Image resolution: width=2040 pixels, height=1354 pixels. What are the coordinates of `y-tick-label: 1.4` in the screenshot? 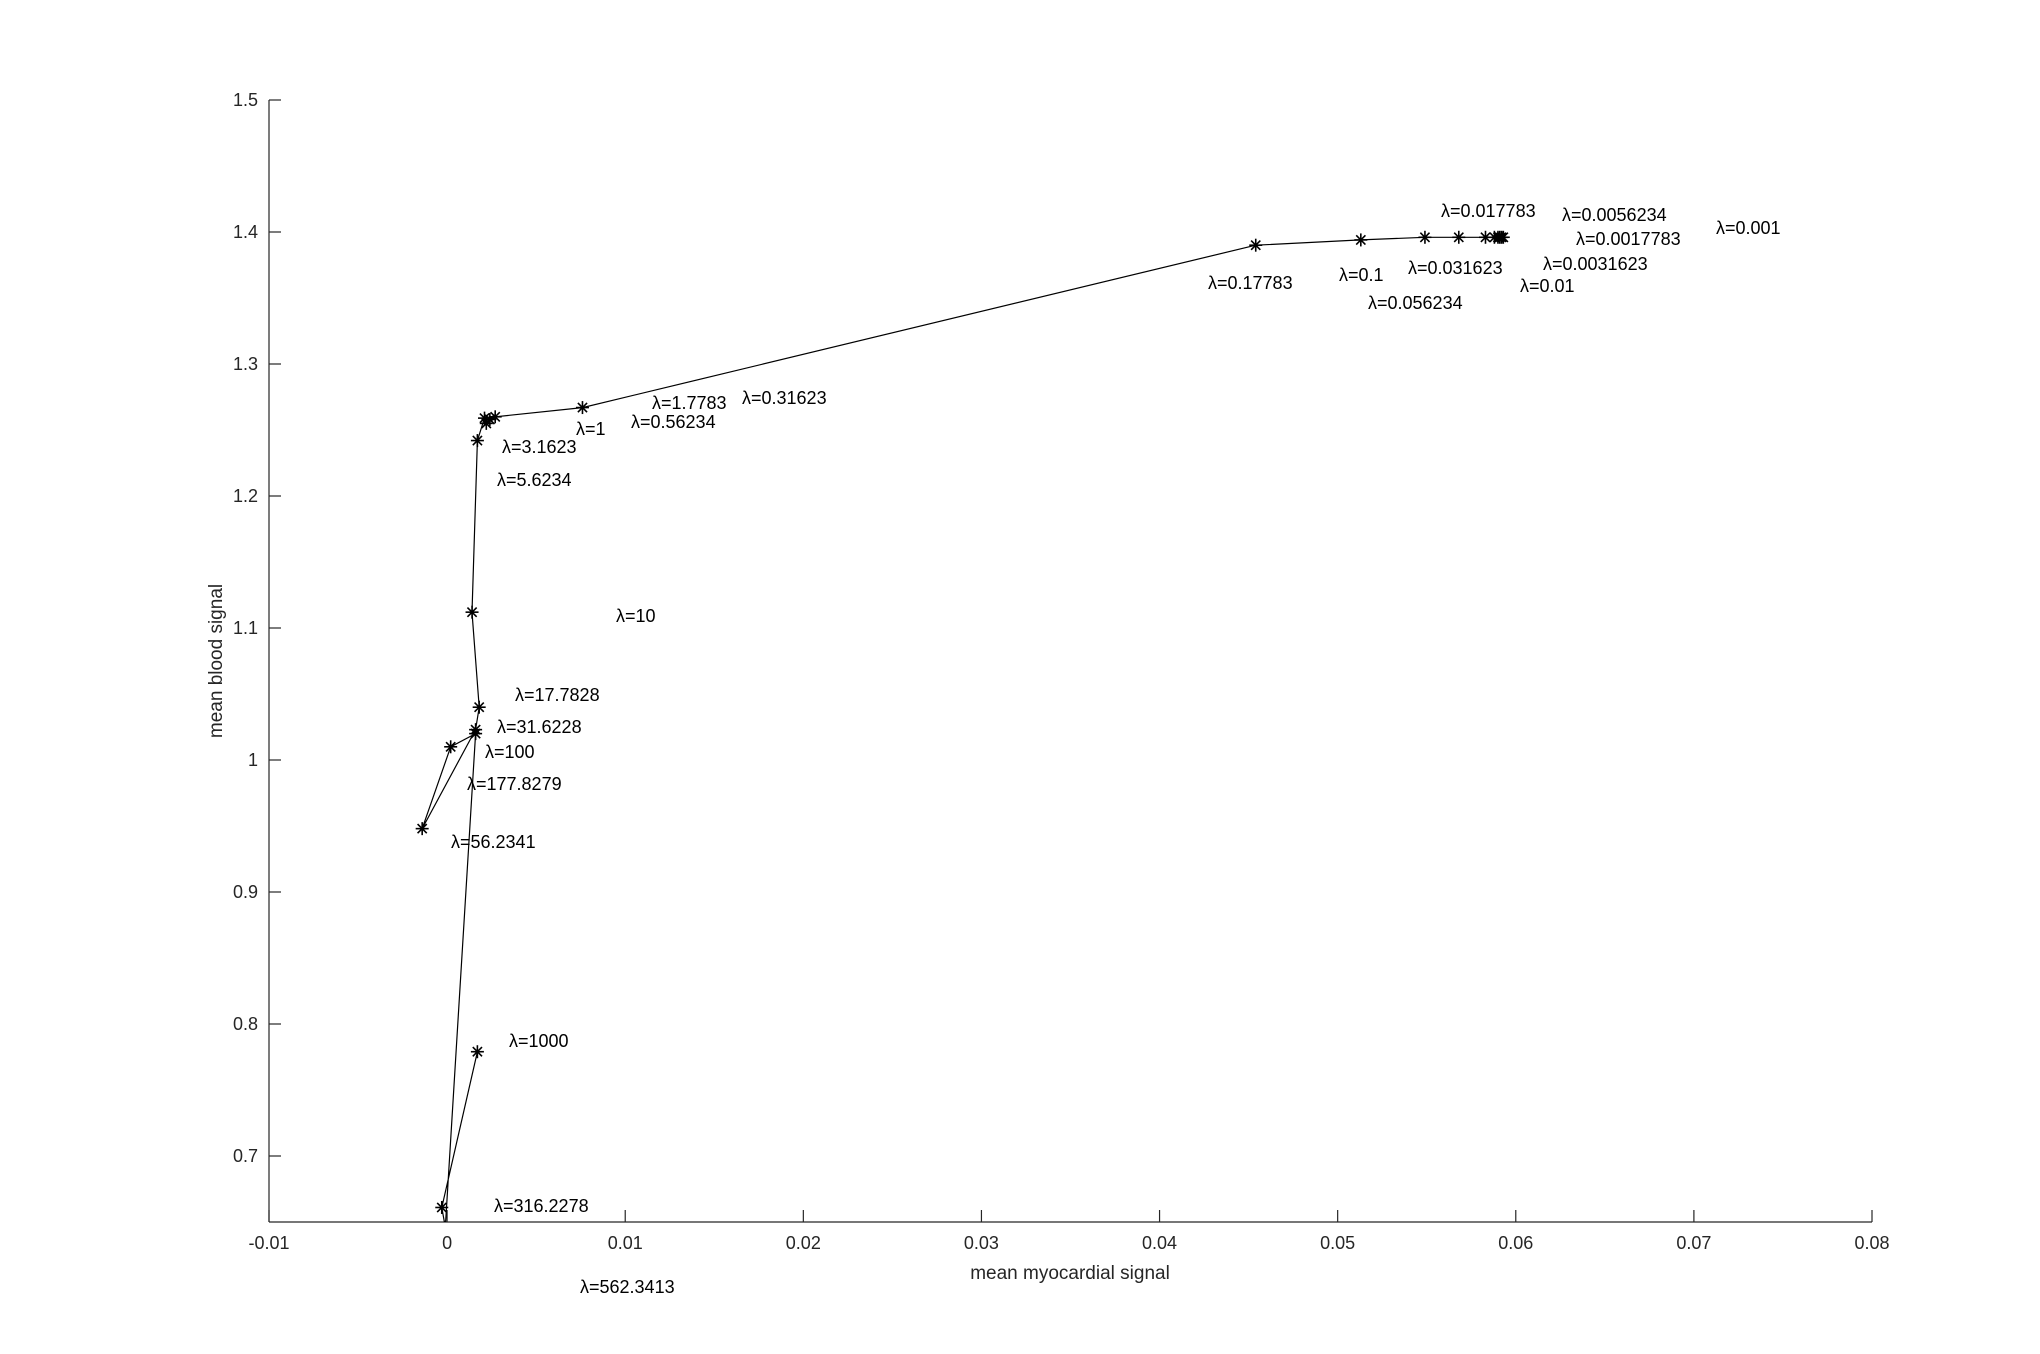 It's located at (245, 232).